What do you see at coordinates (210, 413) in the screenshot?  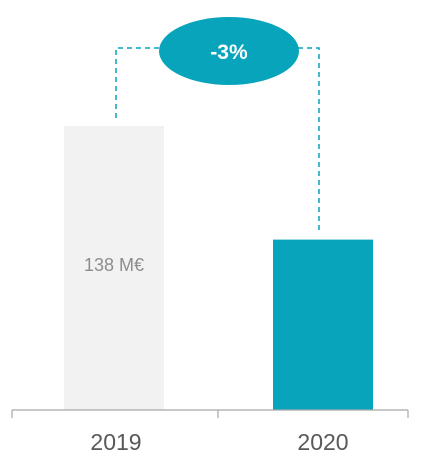 I see `x-axis` at bounding box center [210, 413].